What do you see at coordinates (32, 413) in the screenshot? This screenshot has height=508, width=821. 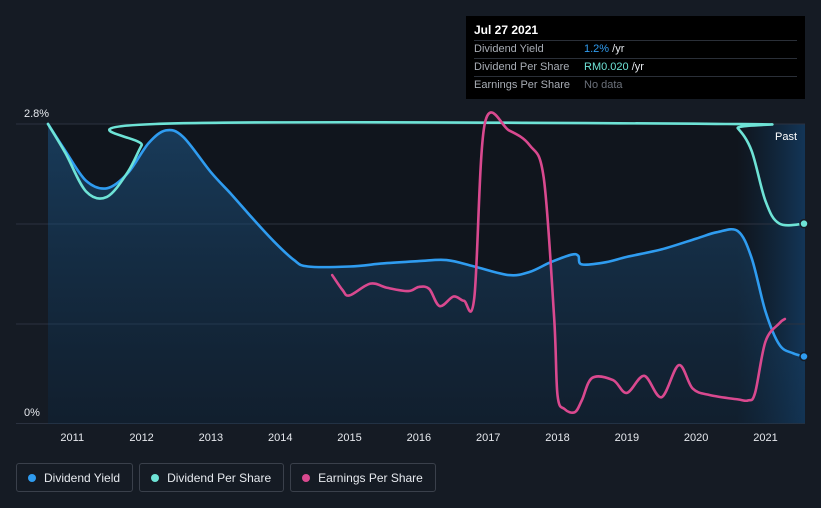 I see `y-label-bottom: 0%` at bounding box center [32, 413].